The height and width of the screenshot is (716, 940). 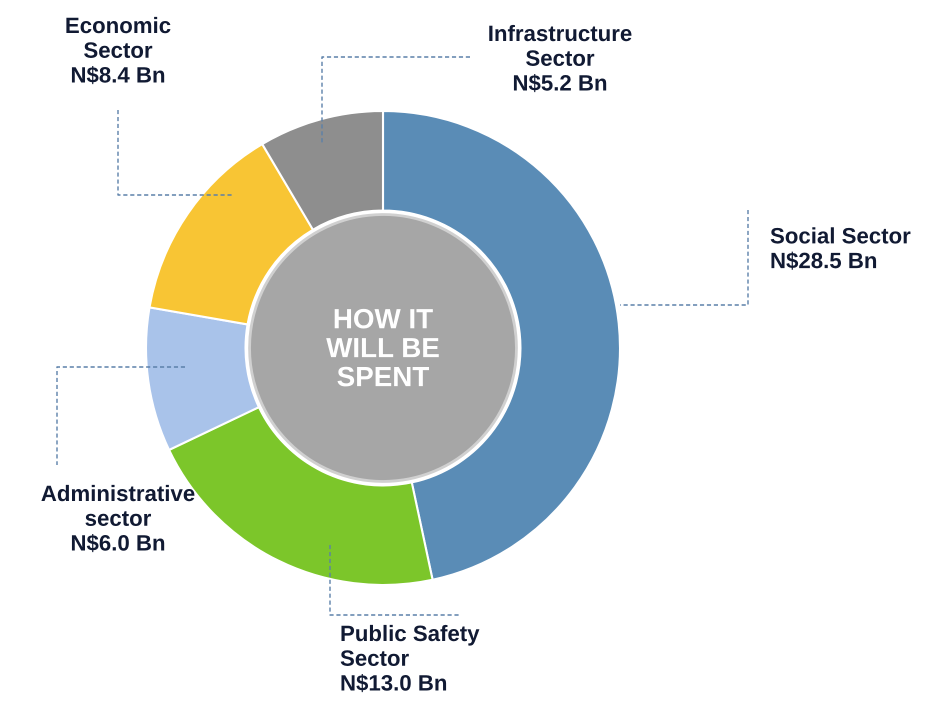 What do you see at coordinates (823, 261) in the screenshot?
I see `data-label: N$28.5 Bn` at bounding box center [823, 261].